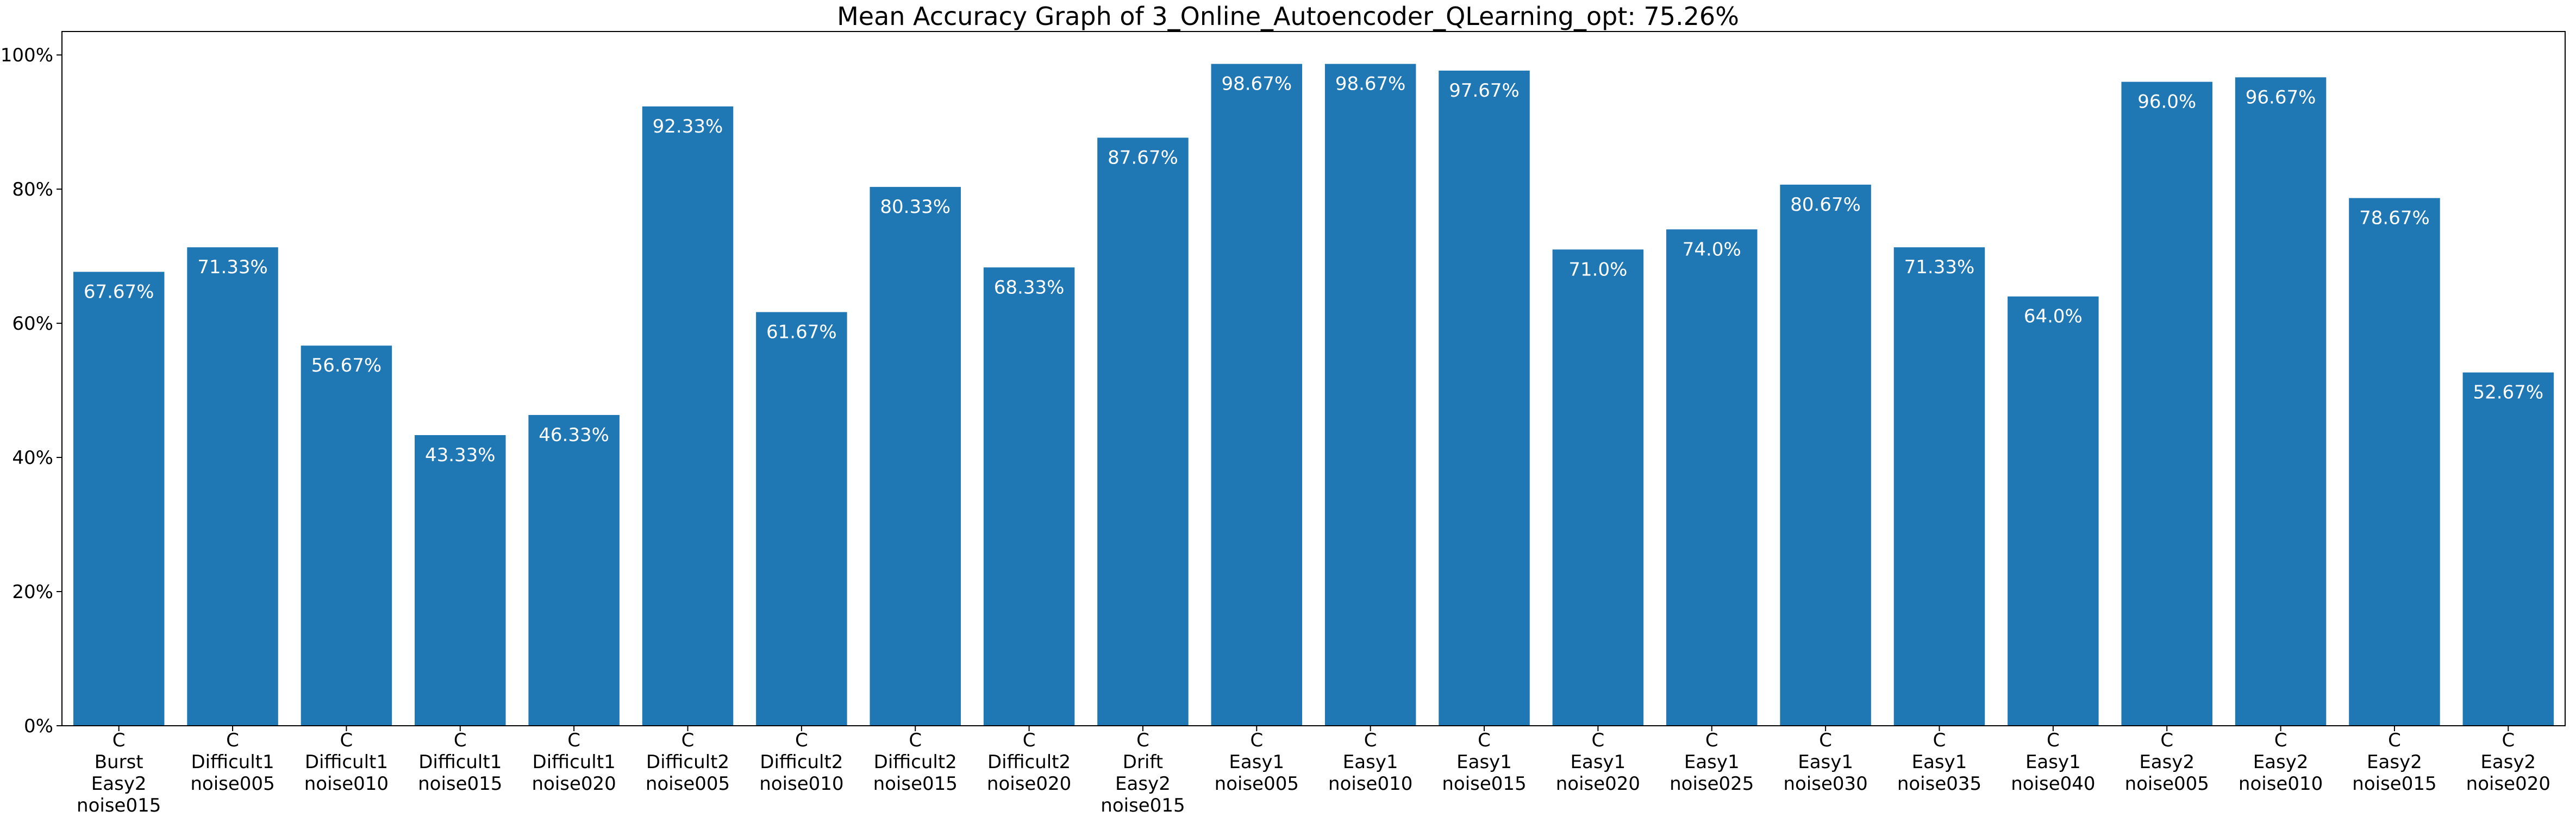  I want to click on x-tick-label: C Difficult2 noise015, so click(915, 762).